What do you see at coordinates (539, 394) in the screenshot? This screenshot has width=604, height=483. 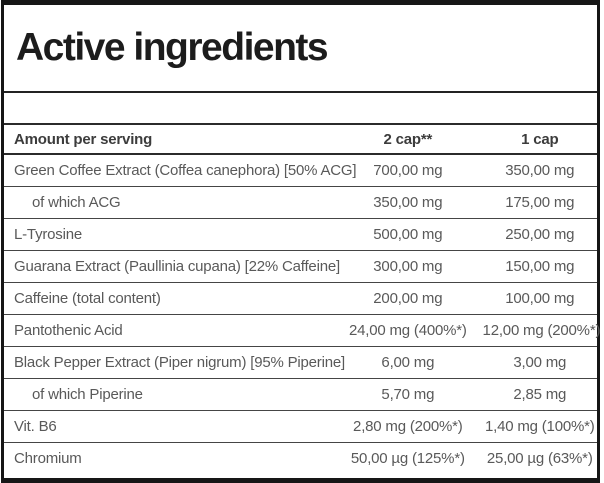 I see `amount-1cap: 2,85 mg` at bounding box center [539, 394].